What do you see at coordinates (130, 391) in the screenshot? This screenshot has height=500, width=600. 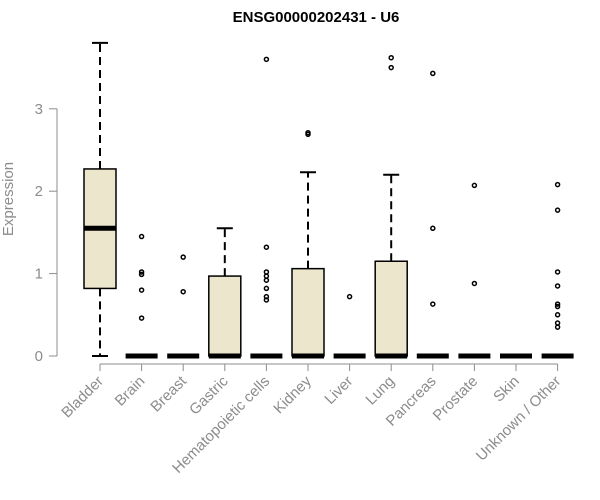 I see `x-tick-label: Brain` at bounding box center [130, 391].